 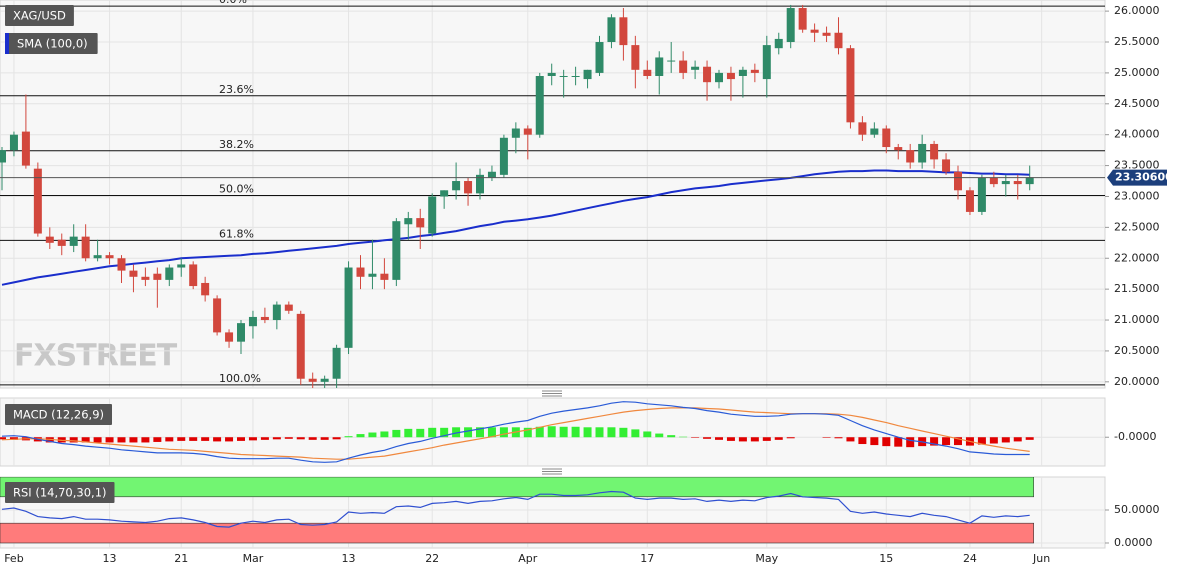 What do you see at coordinates (517, 487) in the screenshot?
I see `overbought-zone` at bounding box center [517, 487].